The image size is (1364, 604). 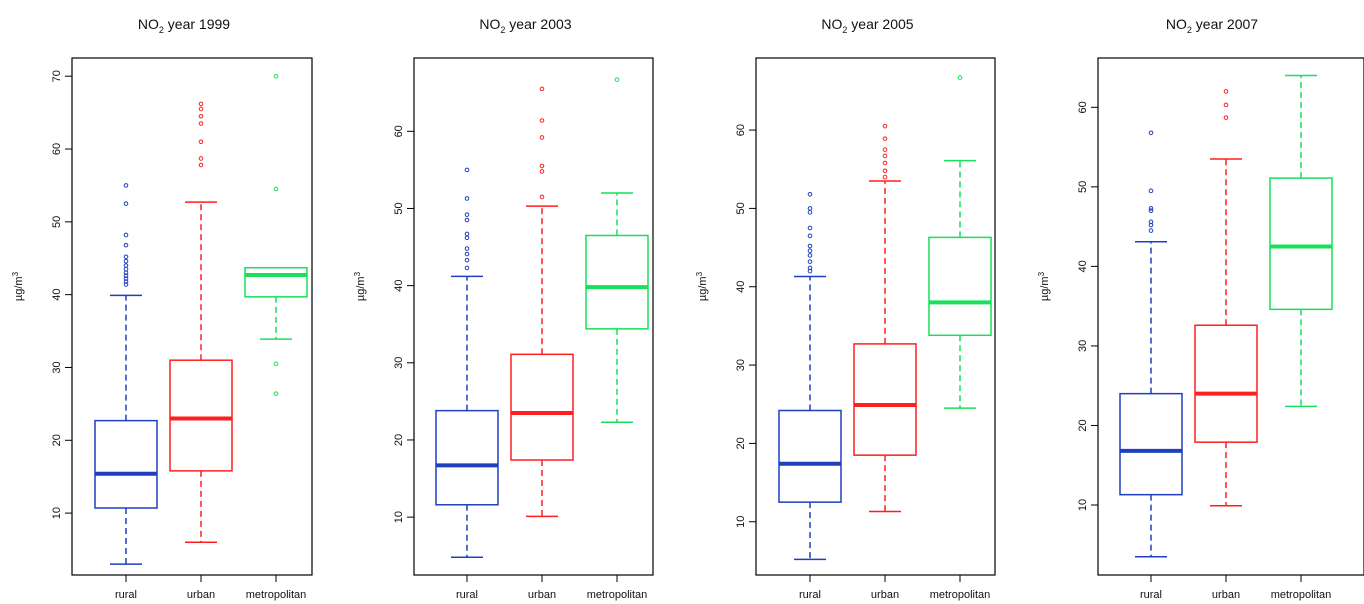 What do you see at coordinates (57, 76) in the screenshot?
I see `y-tick-label: 70` at bounding box center [57, 76].